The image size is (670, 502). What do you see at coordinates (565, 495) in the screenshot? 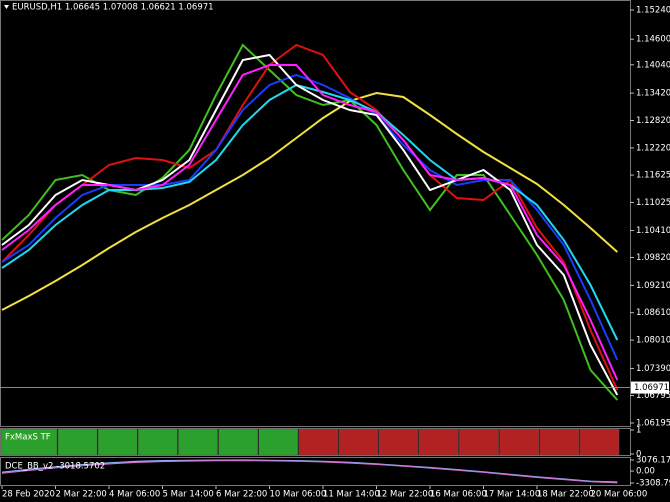
I see `x-tick-label: 18 Mar 22:00` at bounding box center [565, 495].